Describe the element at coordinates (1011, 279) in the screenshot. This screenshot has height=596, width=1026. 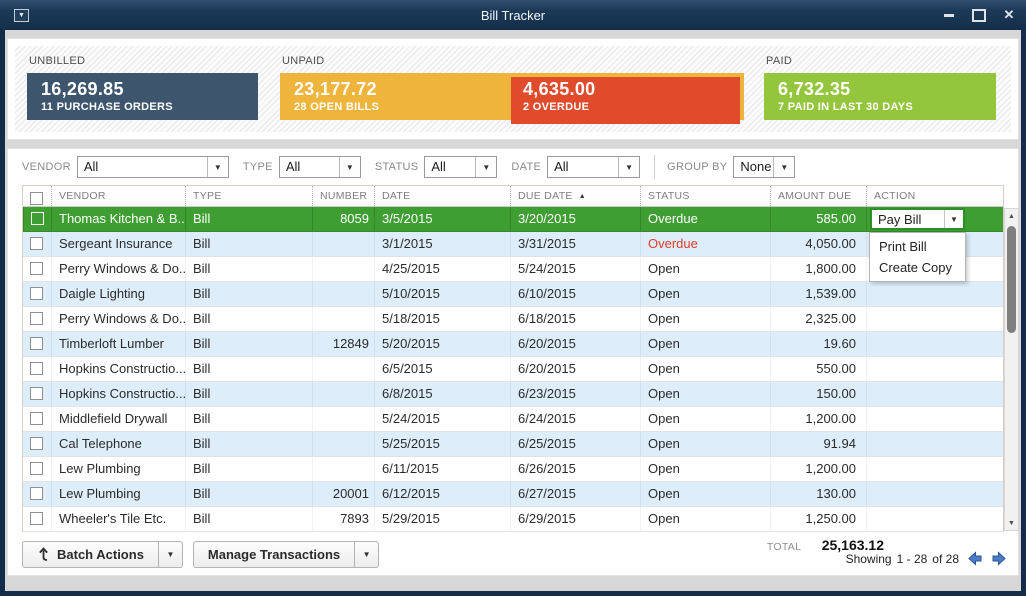
I see `scrollbar-thumb` at that location.